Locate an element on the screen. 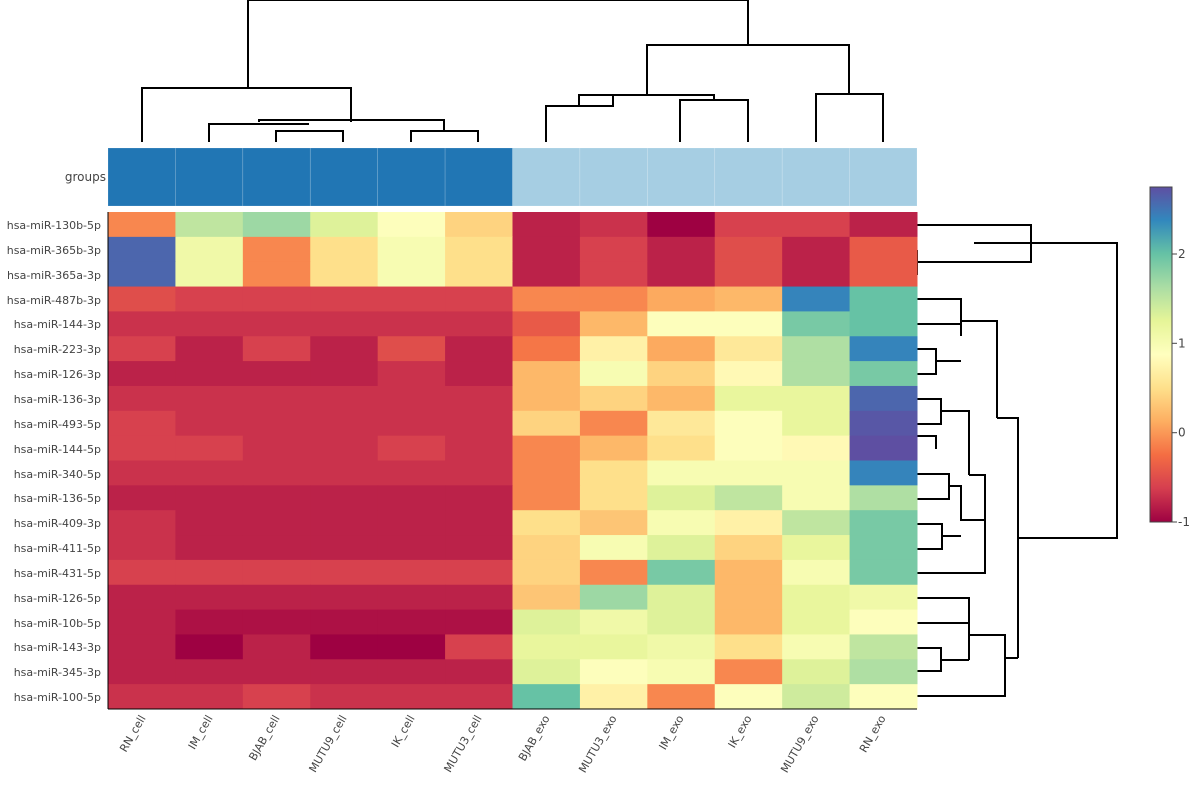  colorbar: -1 0 1 2 is located at coordinates (1169, 357).